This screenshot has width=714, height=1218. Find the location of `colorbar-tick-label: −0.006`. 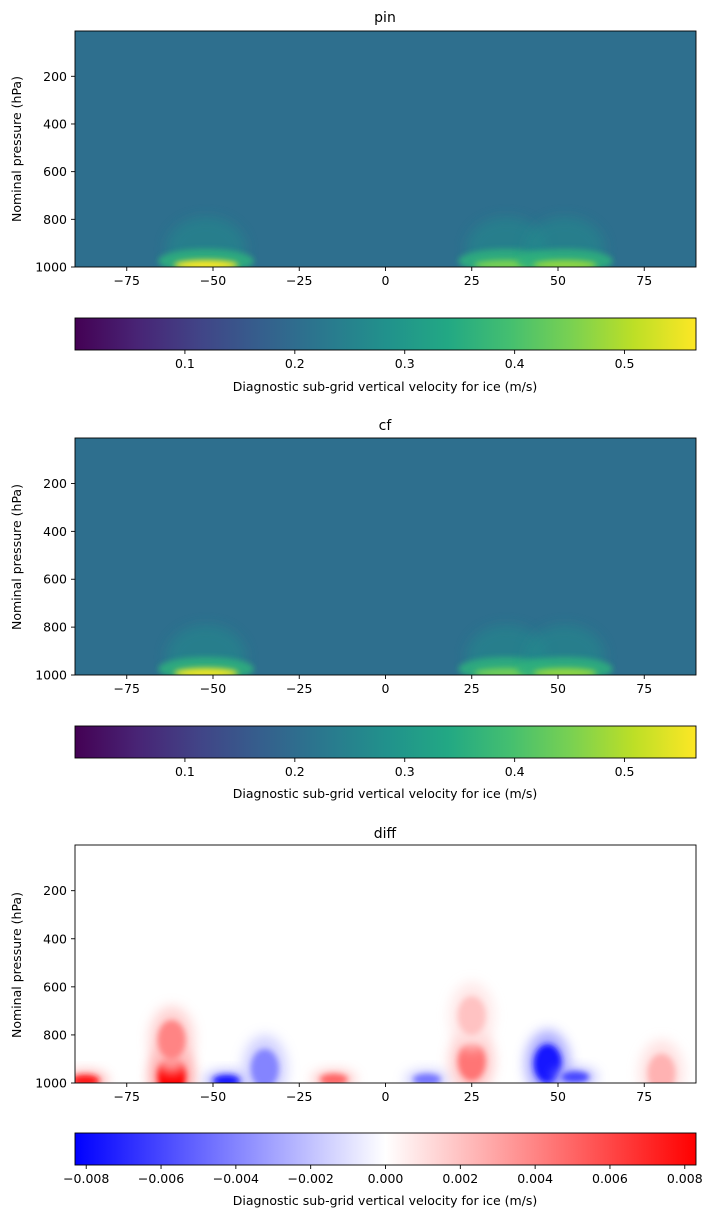

colorbar-tick-label: −0.006 is located at coordinates (161, 1178).